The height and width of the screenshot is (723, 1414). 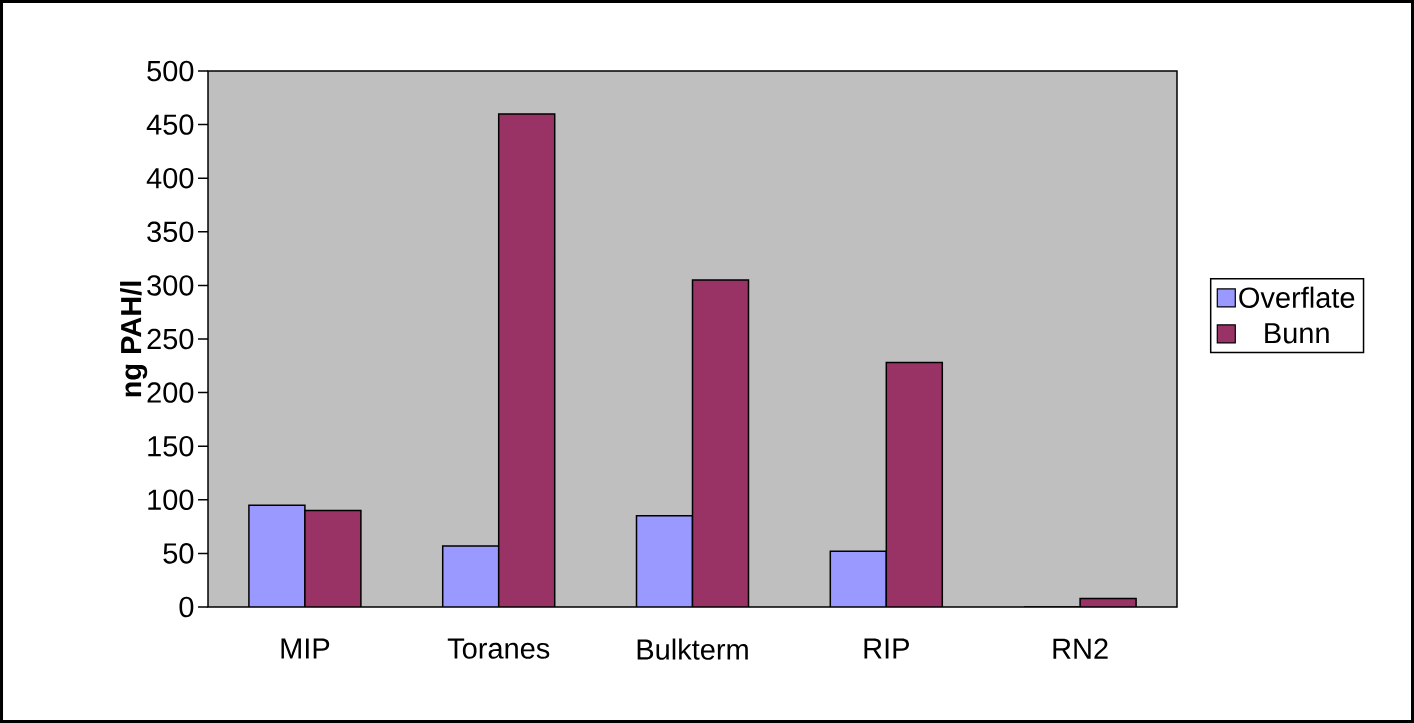 I want to click on x-tick-label: RN2, so click(x=1080, y=648).